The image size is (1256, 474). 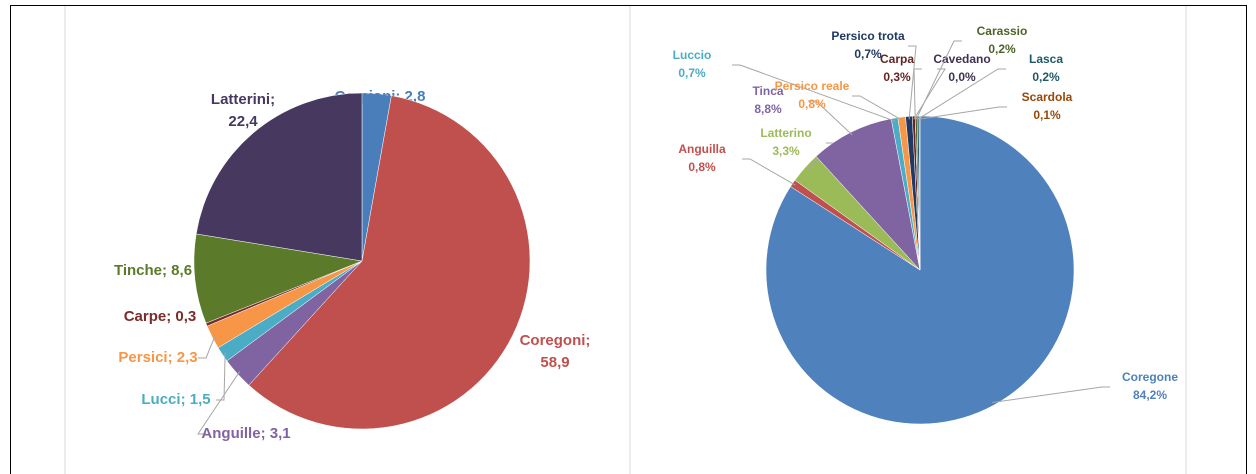 I want to click on data-label-line: Anguille; 3,1, so click(x=245, y=433).